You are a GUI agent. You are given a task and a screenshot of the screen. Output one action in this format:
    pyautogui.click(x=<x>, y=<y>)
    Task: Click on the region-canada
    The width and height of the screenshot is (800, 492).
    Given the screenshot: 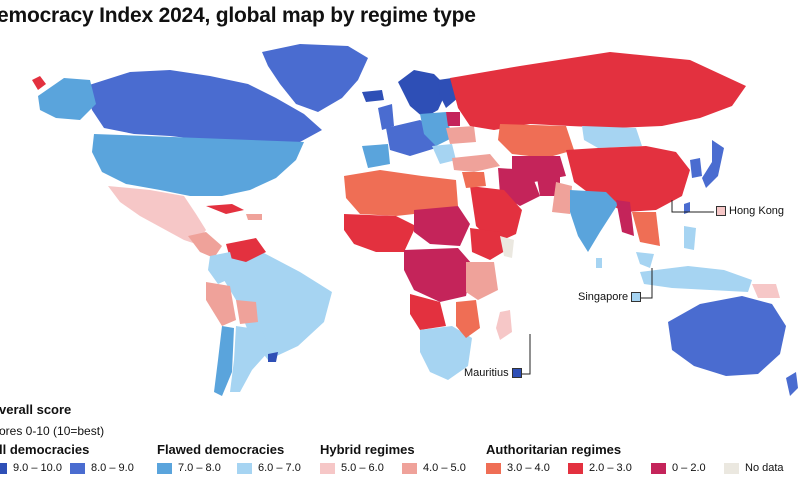 What is the action you would take?
    pyautogui.click(x=204, y=108)
    